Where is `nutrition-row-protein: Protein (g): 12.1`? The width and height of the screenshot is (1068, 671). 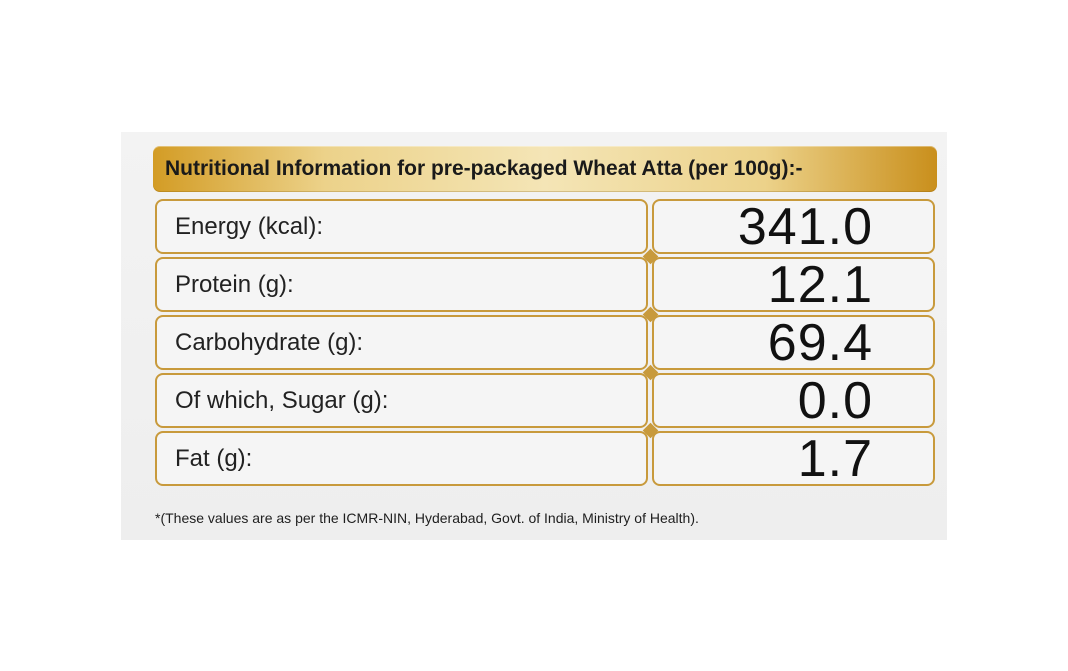
nutrition-row-protein: Protein (g): 12.1 is located at coordinates (545, 280).